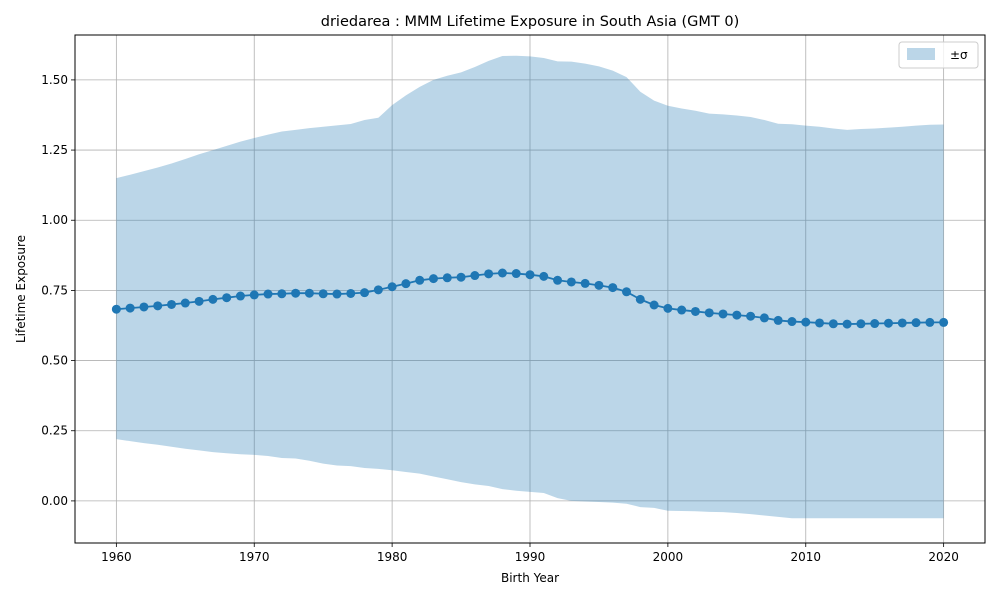 The height and width of the screenshot is (600, 1000). Describe the element at coordinates (959, 55) in the screenshot. I see `legend-label-sigma: ±σ` at that location.